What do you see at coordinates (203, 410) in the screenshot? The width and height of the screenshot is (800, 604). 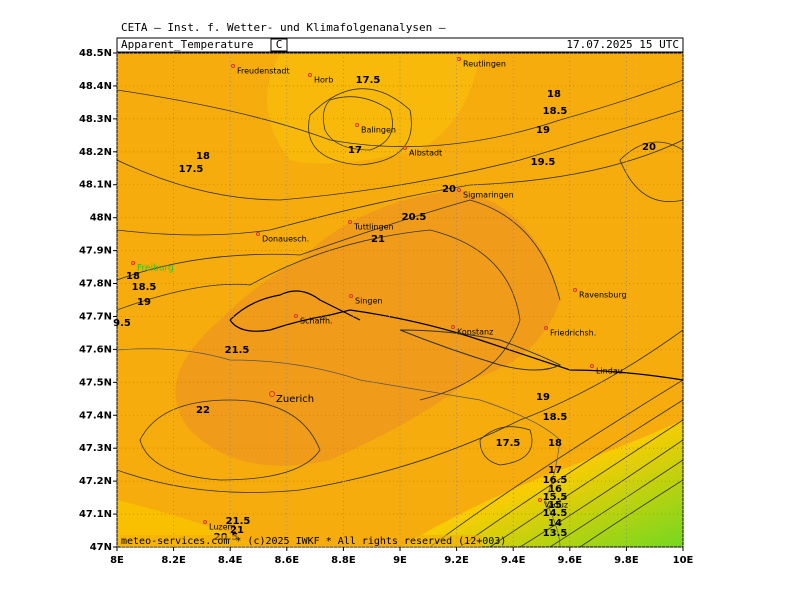 I see `contour-label: 22` at bounding box center [203, 410].